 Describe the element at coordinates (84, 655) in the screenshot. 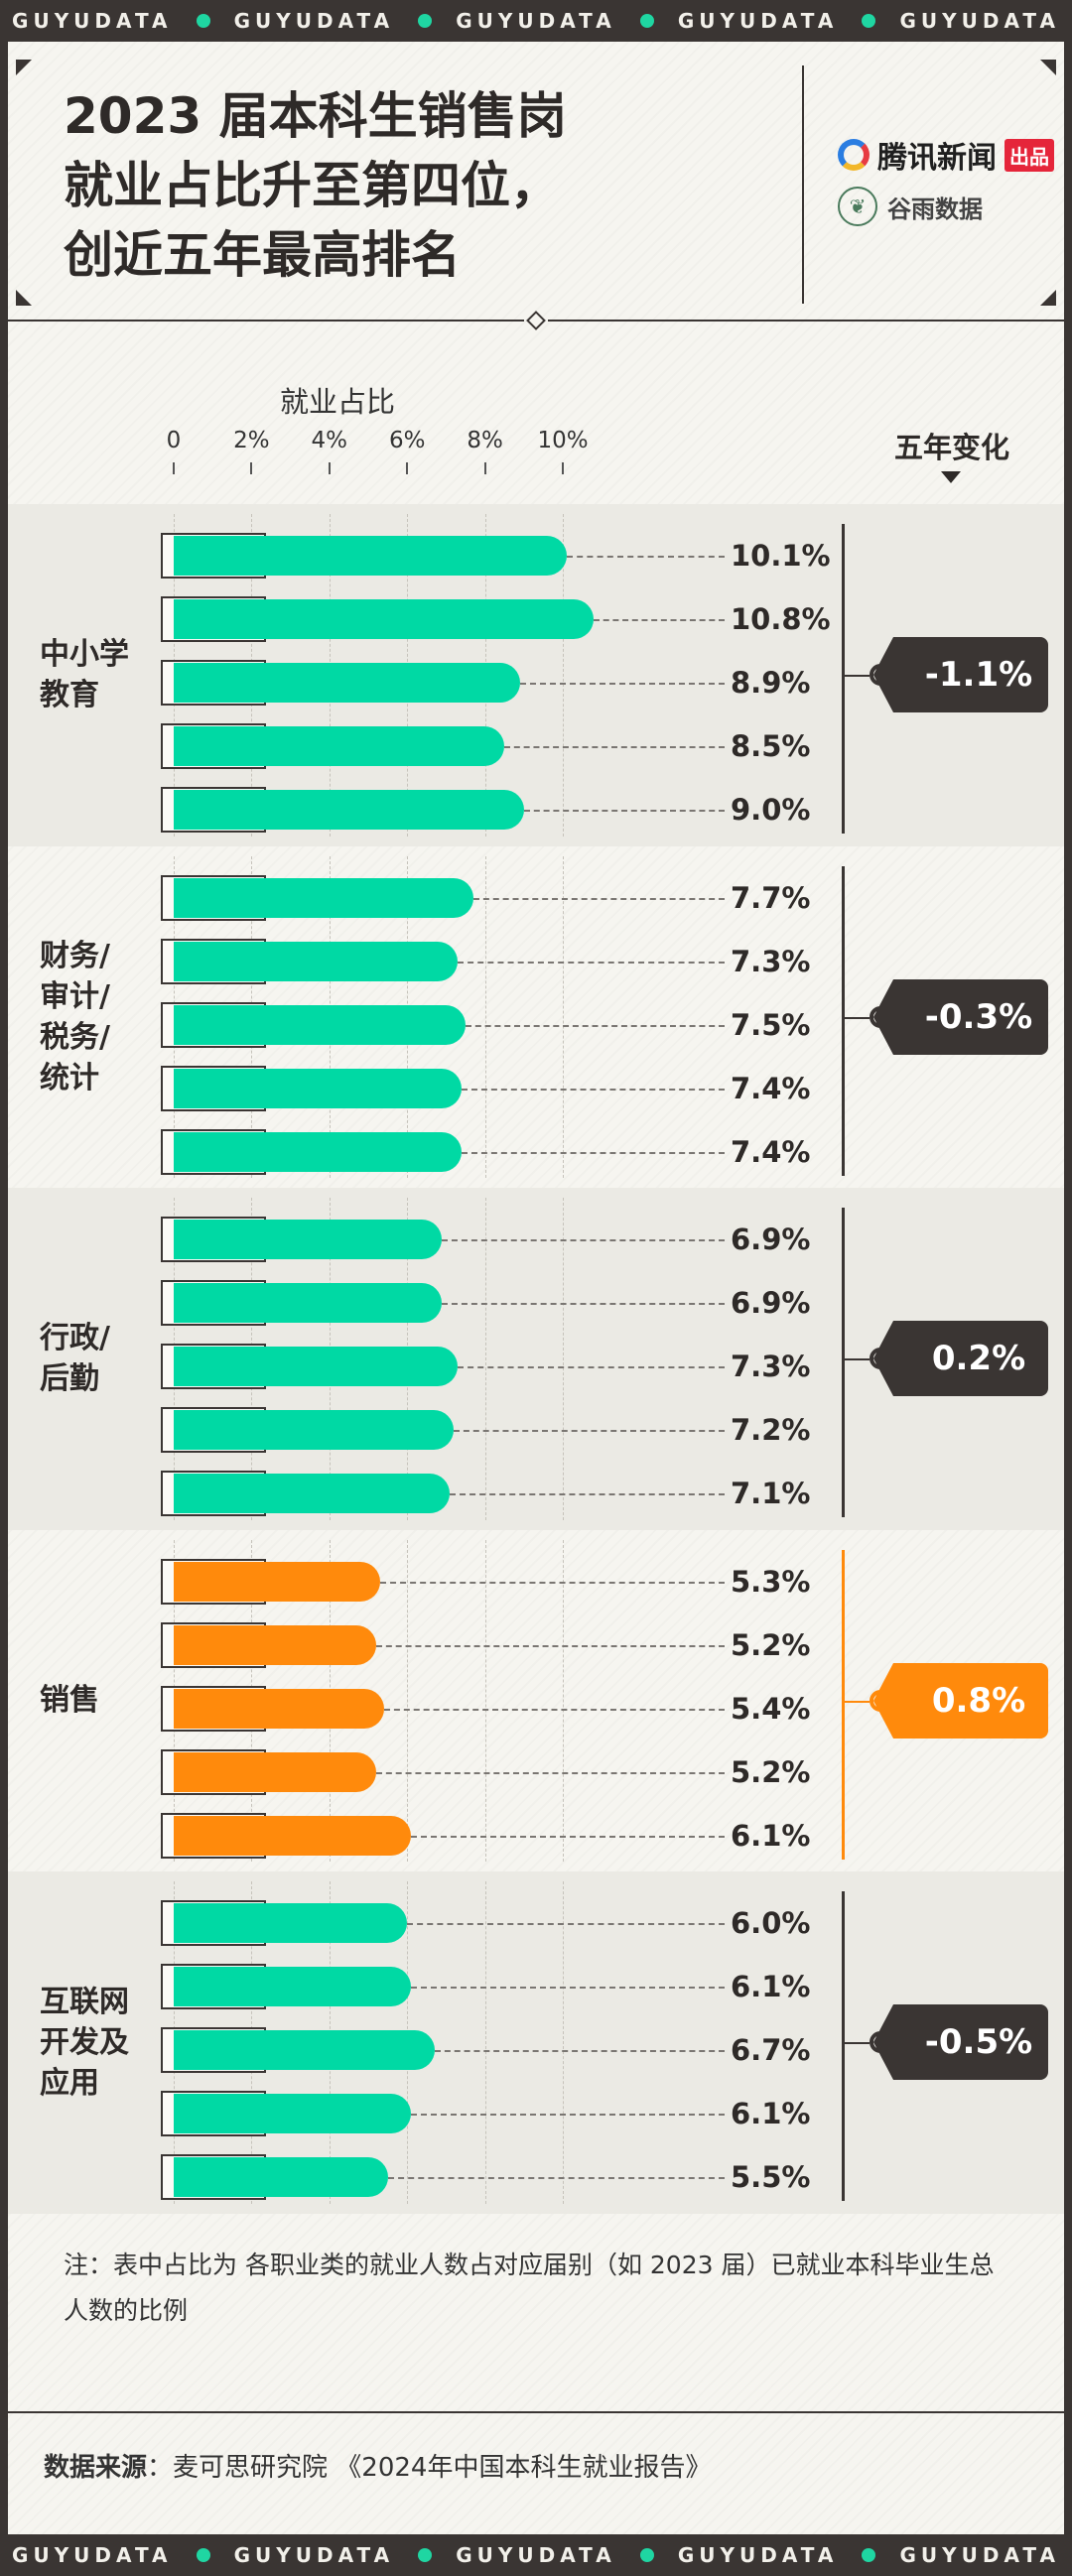

I see `group-label-line: 中小学` at that location.